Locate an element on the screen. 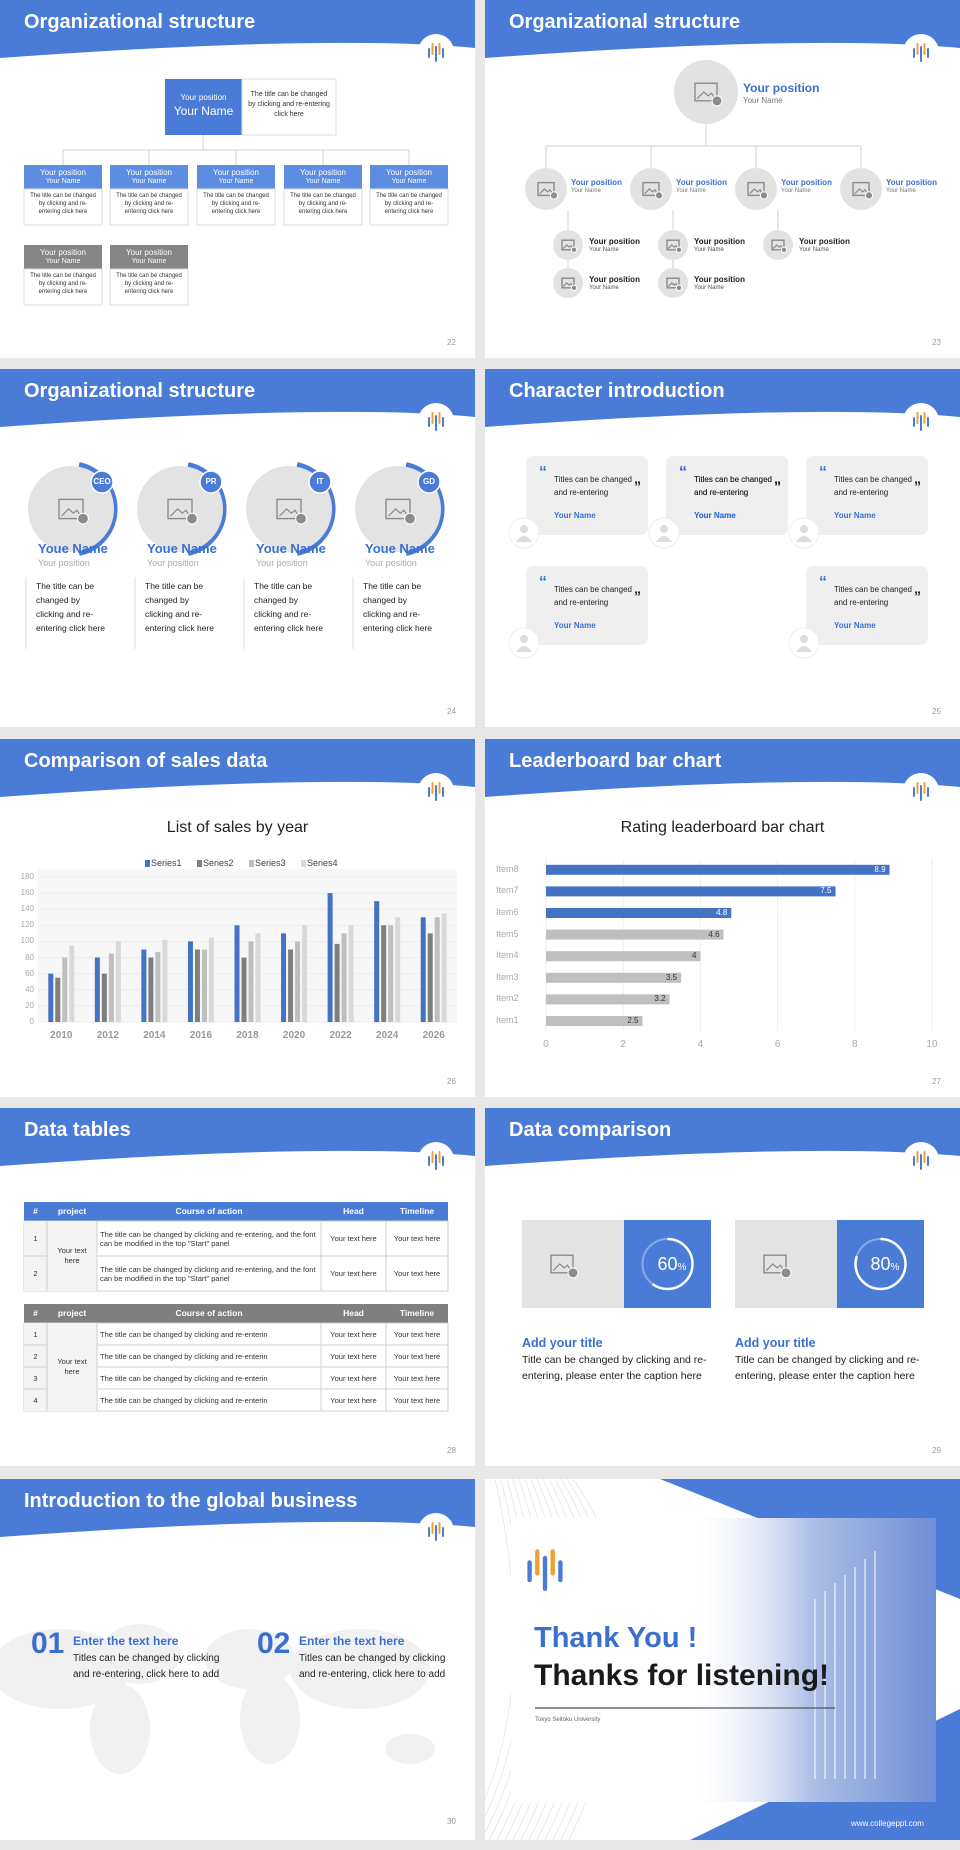 This screenshot has height=1850, width=960. slide-title: Data comparison is located at coordinates (590, 1130).